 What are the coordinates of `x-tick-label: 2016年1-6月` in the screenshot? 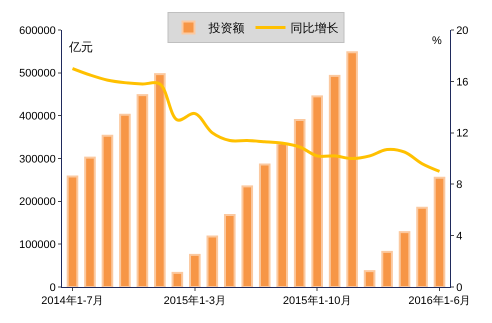 It's located at (439, 301).